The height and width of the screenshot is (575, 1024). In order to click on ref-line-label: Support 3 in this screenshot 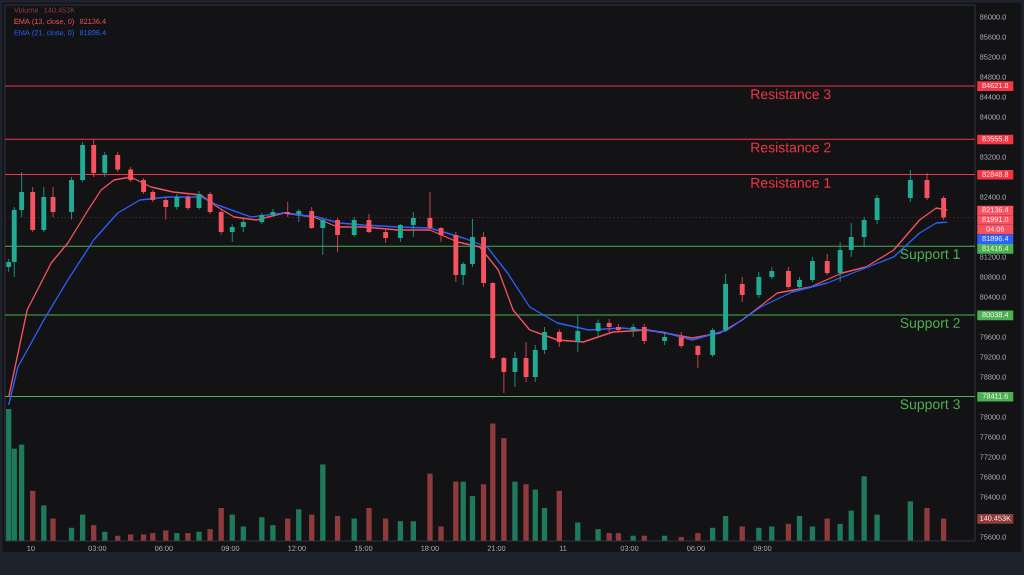, I will do `click(930, 406)`.